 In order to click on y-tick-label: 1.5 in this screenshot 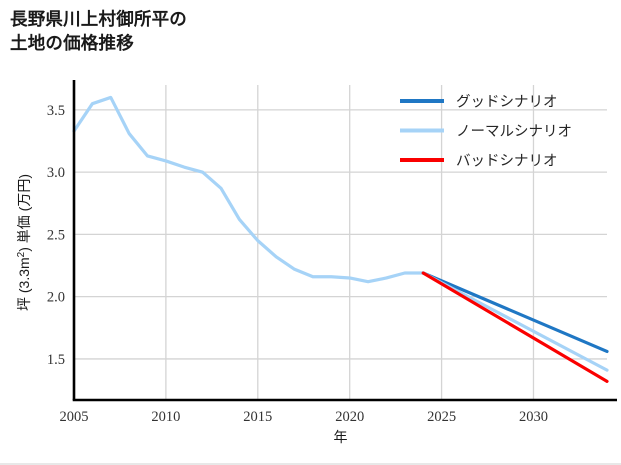, I will do `click(56, 360)`.